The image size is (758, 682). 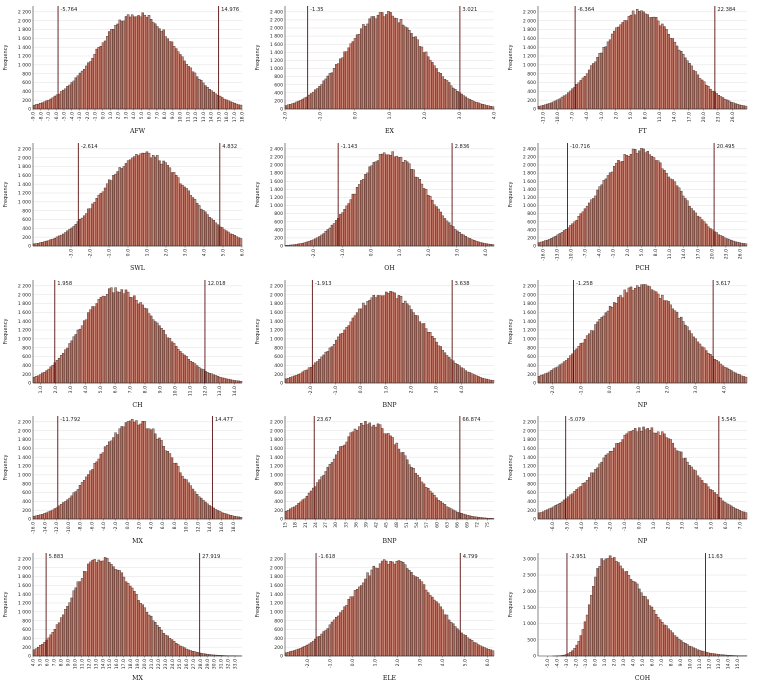 What do you see at coordinates (61, 662) in the screenshot?
I see `x-tick-label: 8.0` at bounding box center [61, 662].